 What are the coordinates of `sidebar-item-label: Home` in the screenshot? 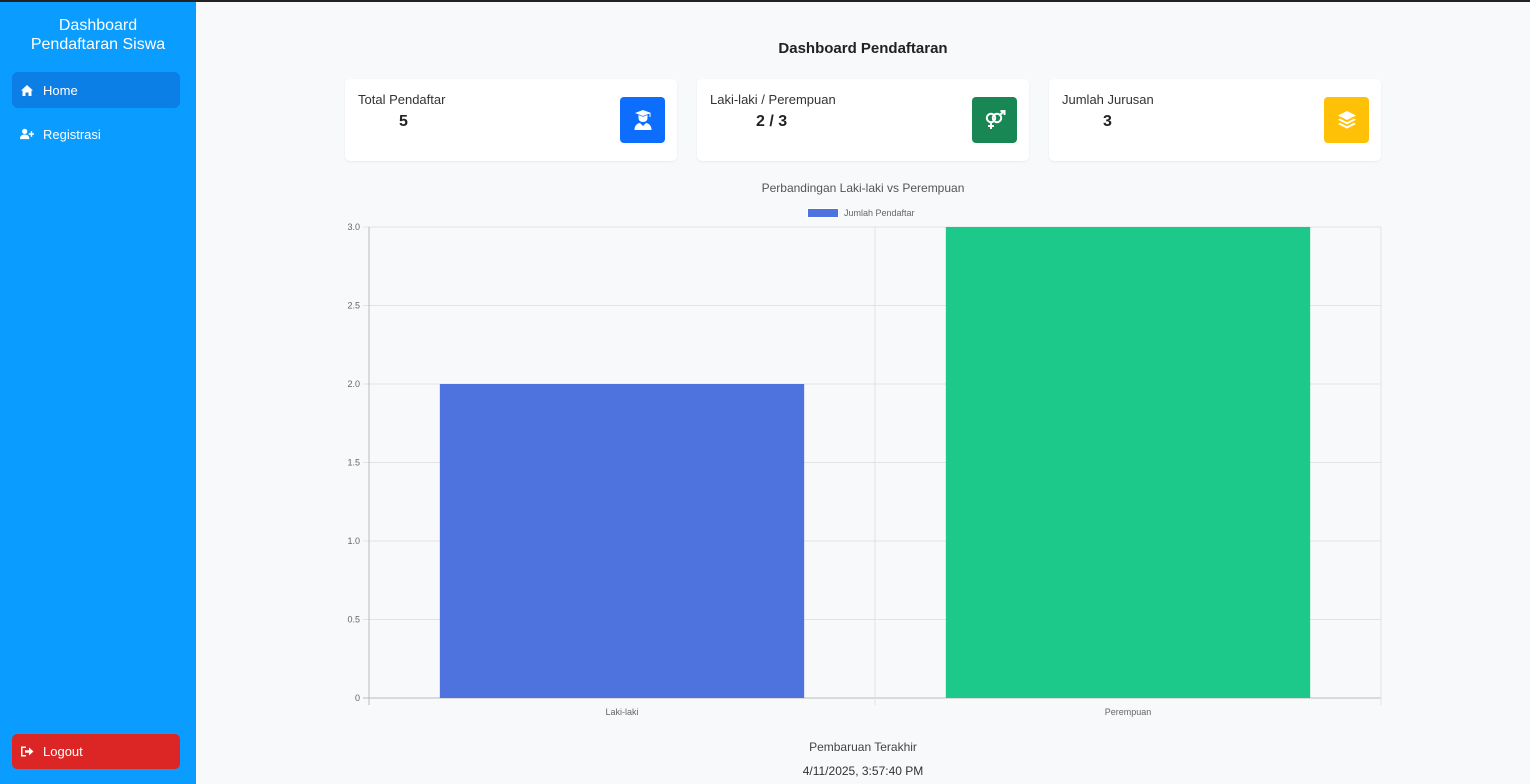 It's located at (60, 90).